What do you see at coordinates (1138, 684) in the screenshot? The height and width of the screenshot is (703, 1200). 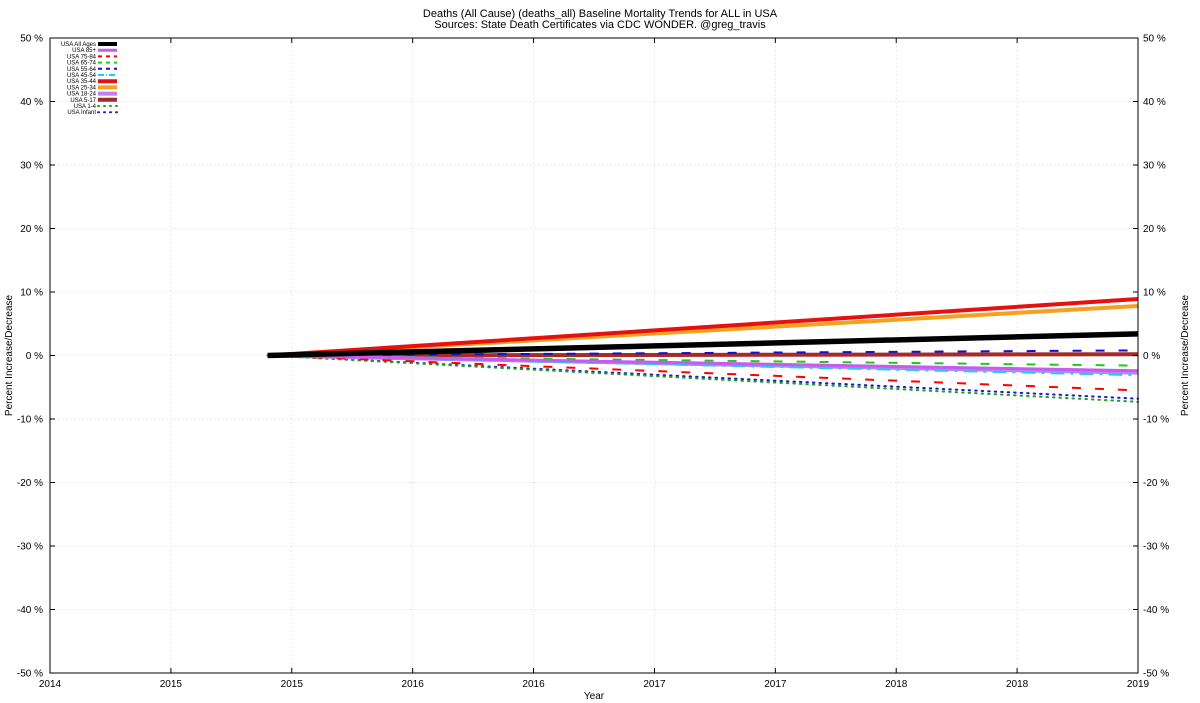 I see `x-tick-label: 2019` at bounding box center [1138, 684].